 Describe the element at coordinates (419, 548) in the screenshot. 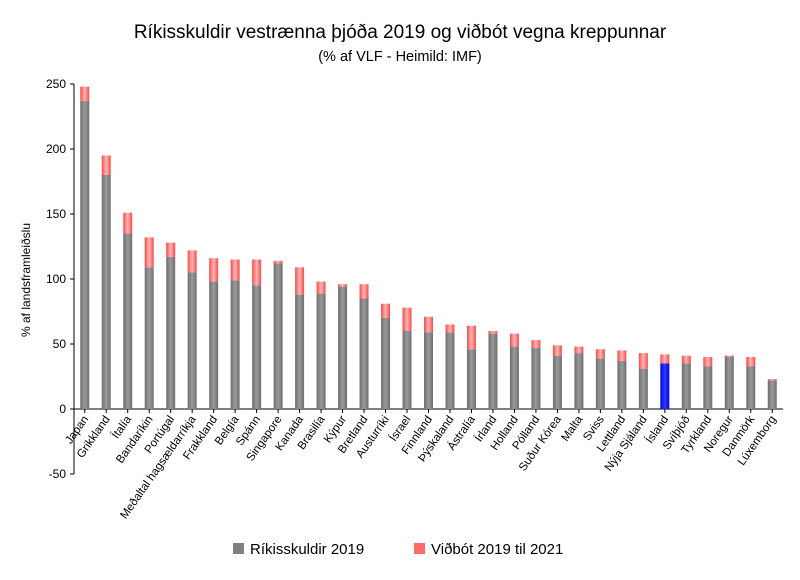

I see `legend-swatch-addition` at that location.